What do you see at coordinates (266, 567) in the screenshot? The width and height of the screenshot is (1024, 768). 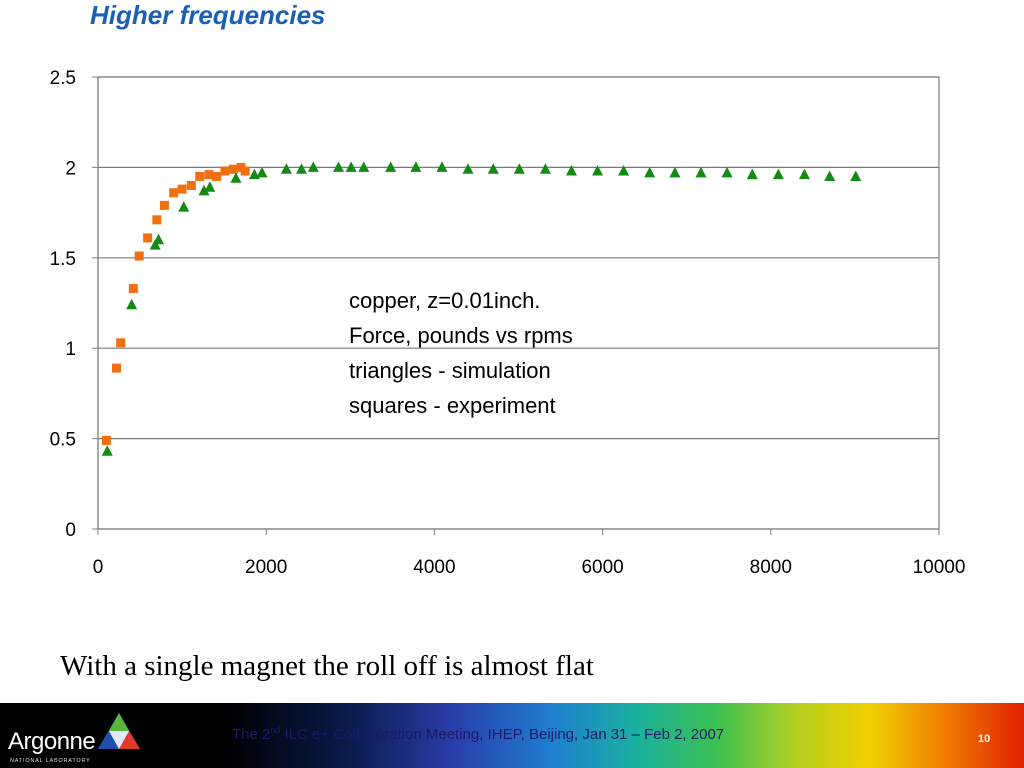 I see `x-tick-label: 2000` at bounding box center [266, 567].